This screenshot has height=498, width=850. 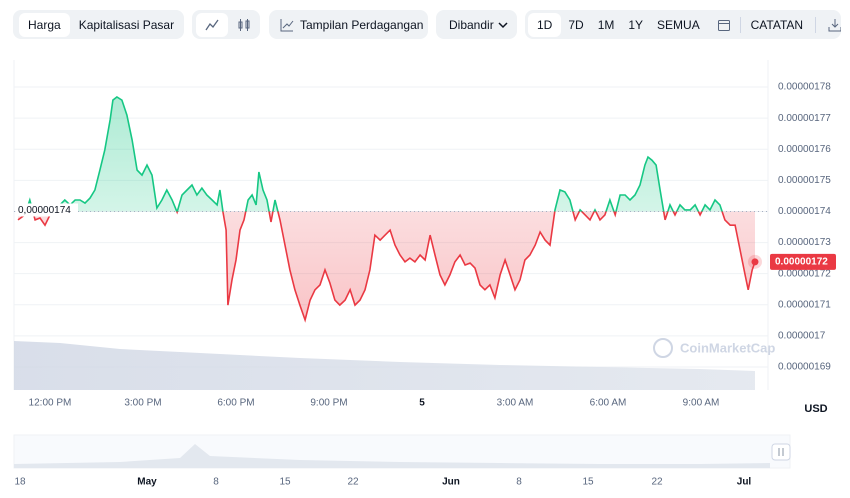 I want to click on current-label-bg, so click(x=803, y=261).